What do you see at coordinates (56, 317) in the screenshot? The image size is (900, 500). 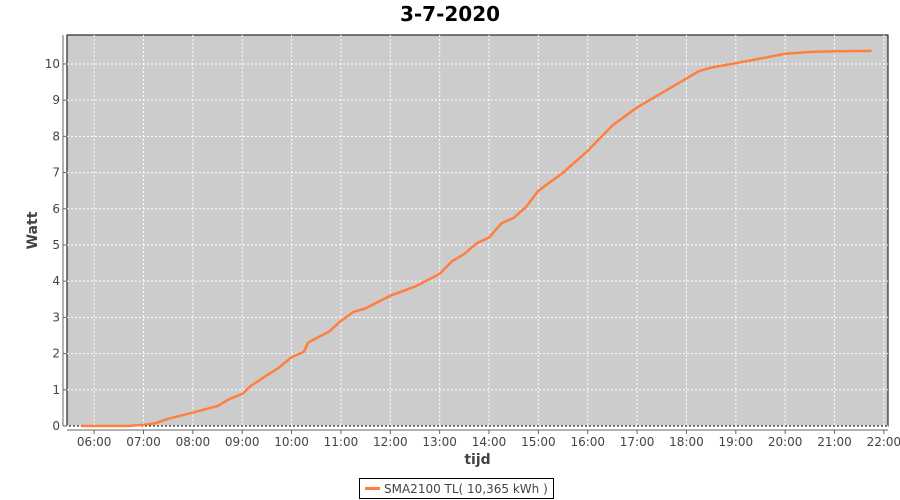 I see `y-tick-label: 3` at bounding box center [56, 317].